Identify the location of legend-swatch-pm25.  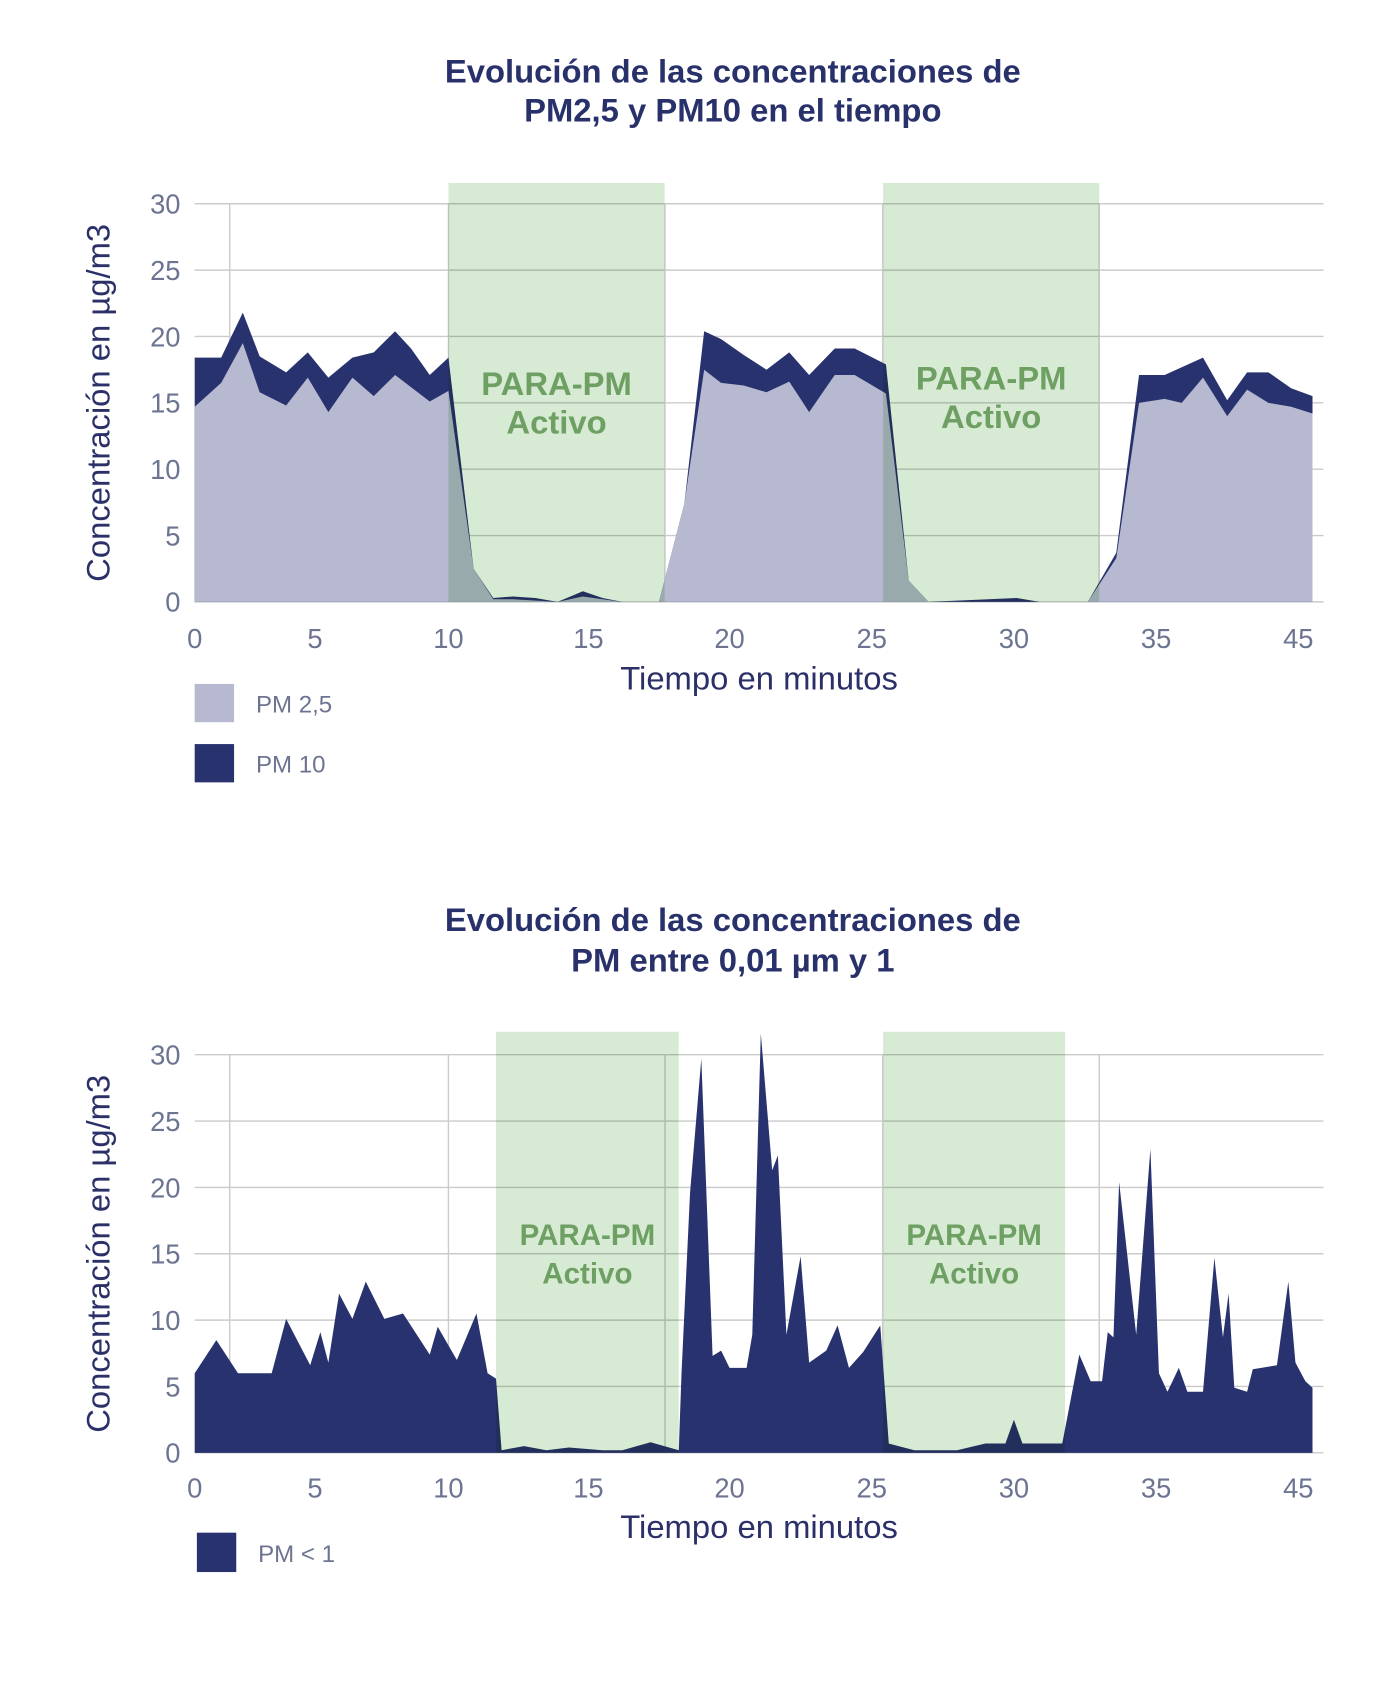
(214, 703).